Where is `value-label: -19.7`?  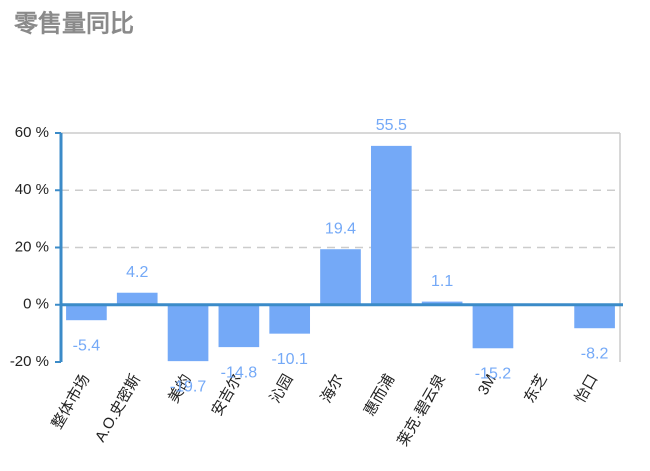 value-label: -19.7 is located at coordinates (188, 386).